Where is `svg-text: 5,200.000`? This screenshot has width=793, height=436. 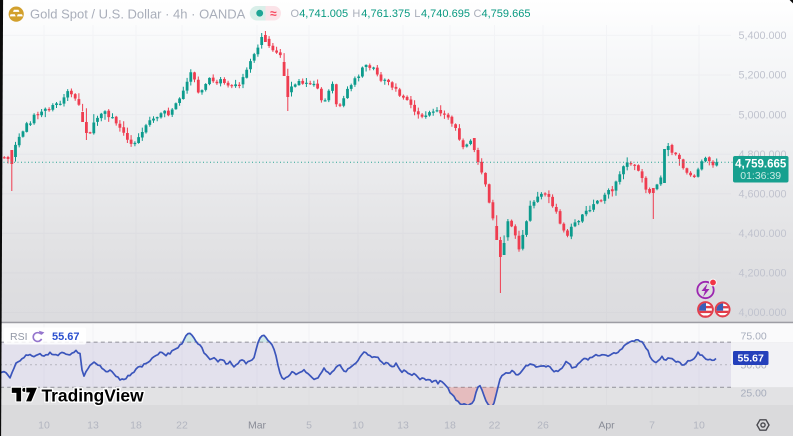
svg-text: 5,200.000 is located at coordinates (762, 76).